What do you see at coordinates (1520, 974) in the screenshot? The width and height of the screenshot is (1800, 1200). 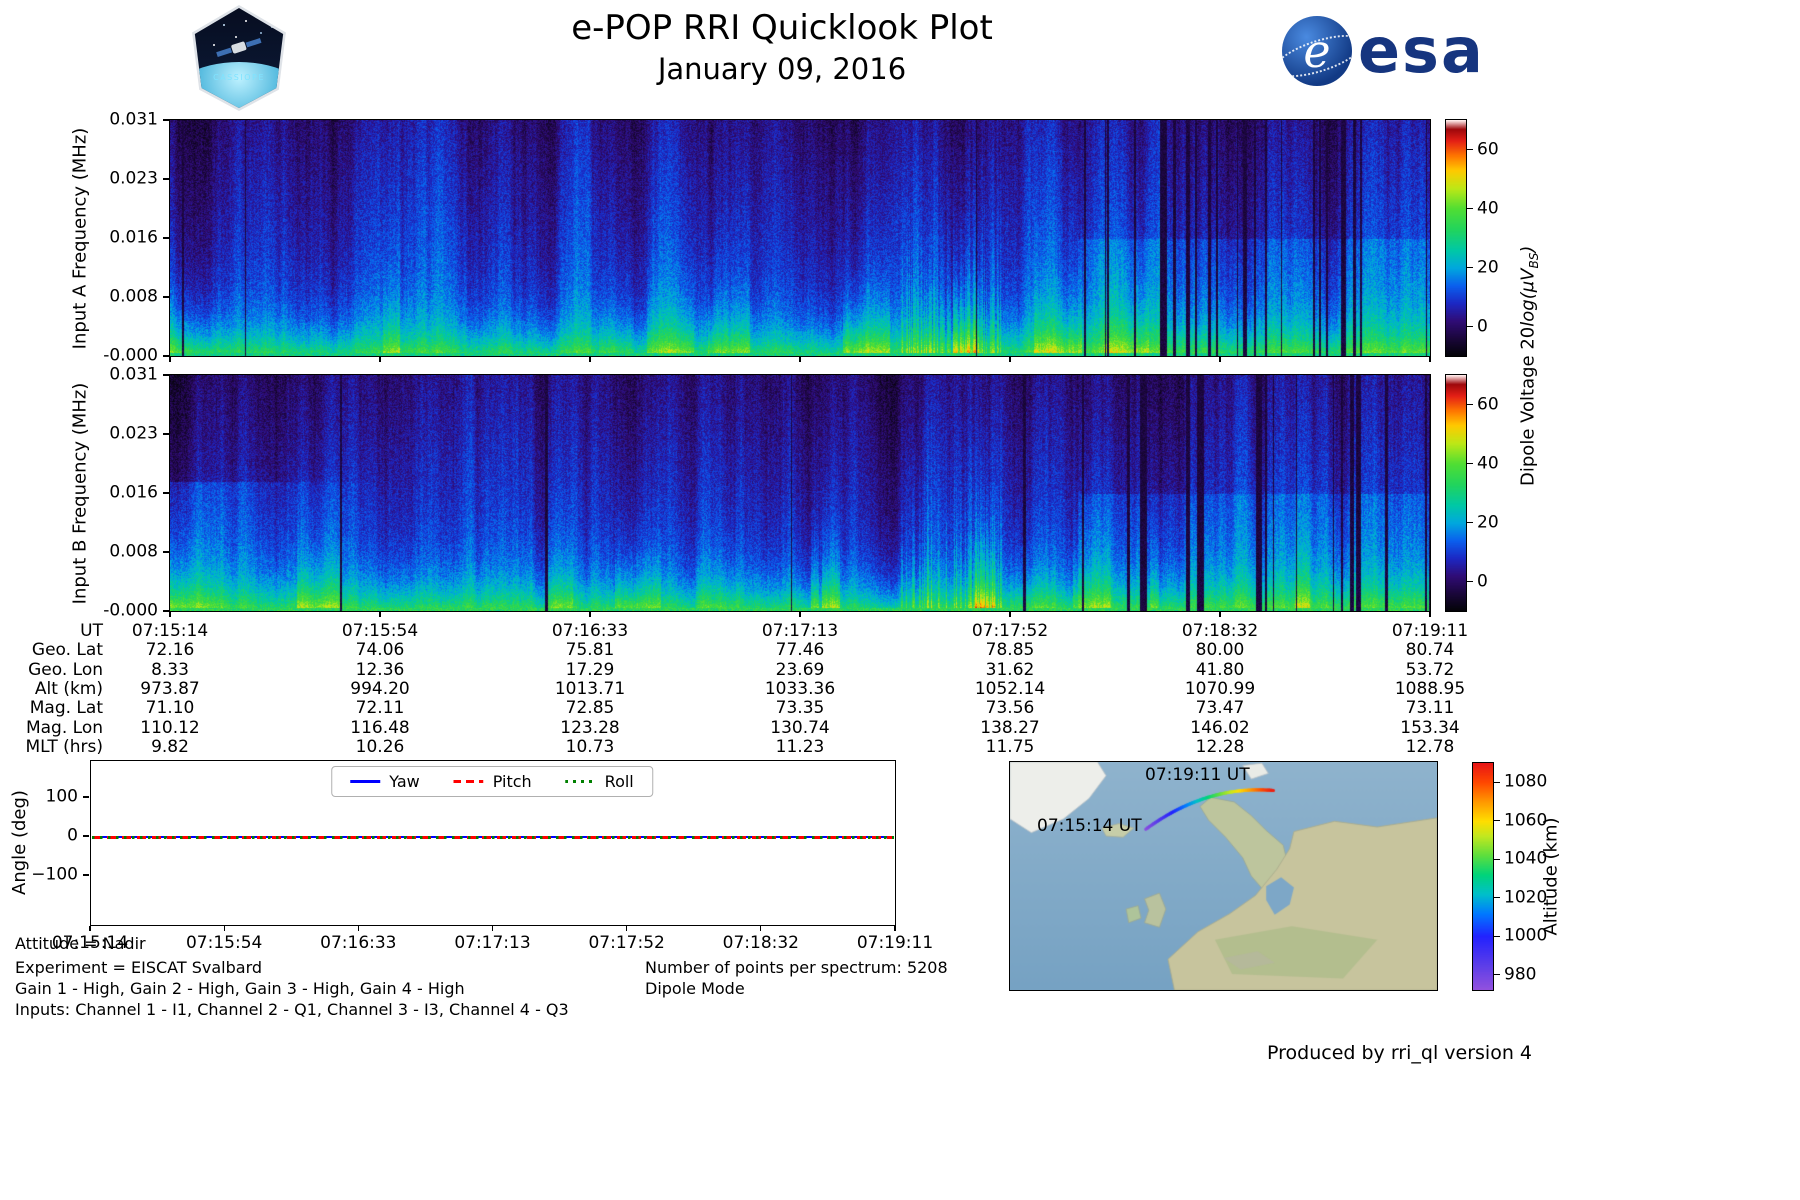 I see `altitude-tick-label: 980` at bounding box center [1520, 974].